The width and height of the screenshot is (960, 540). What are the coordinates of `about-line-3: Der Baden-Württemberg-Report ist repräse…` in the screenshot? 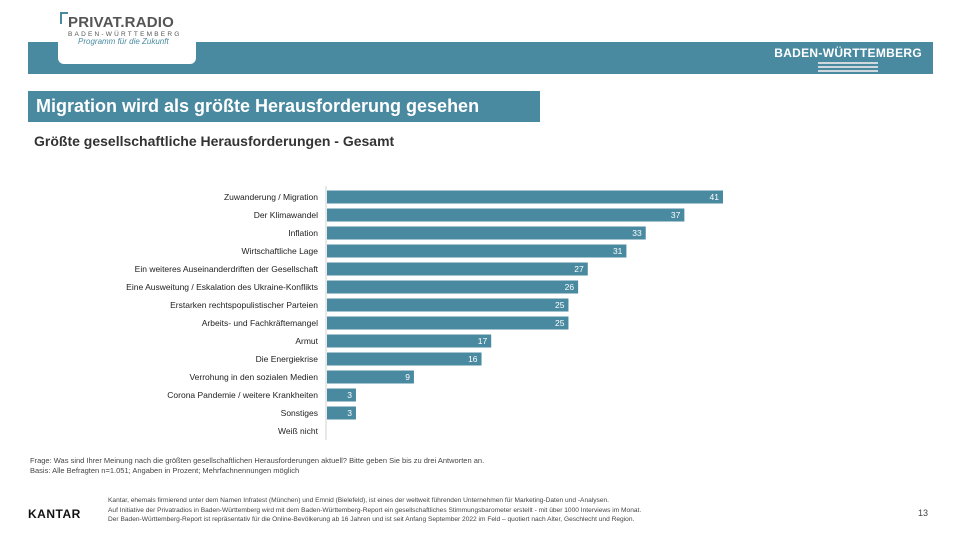 It's located at (371, 519).